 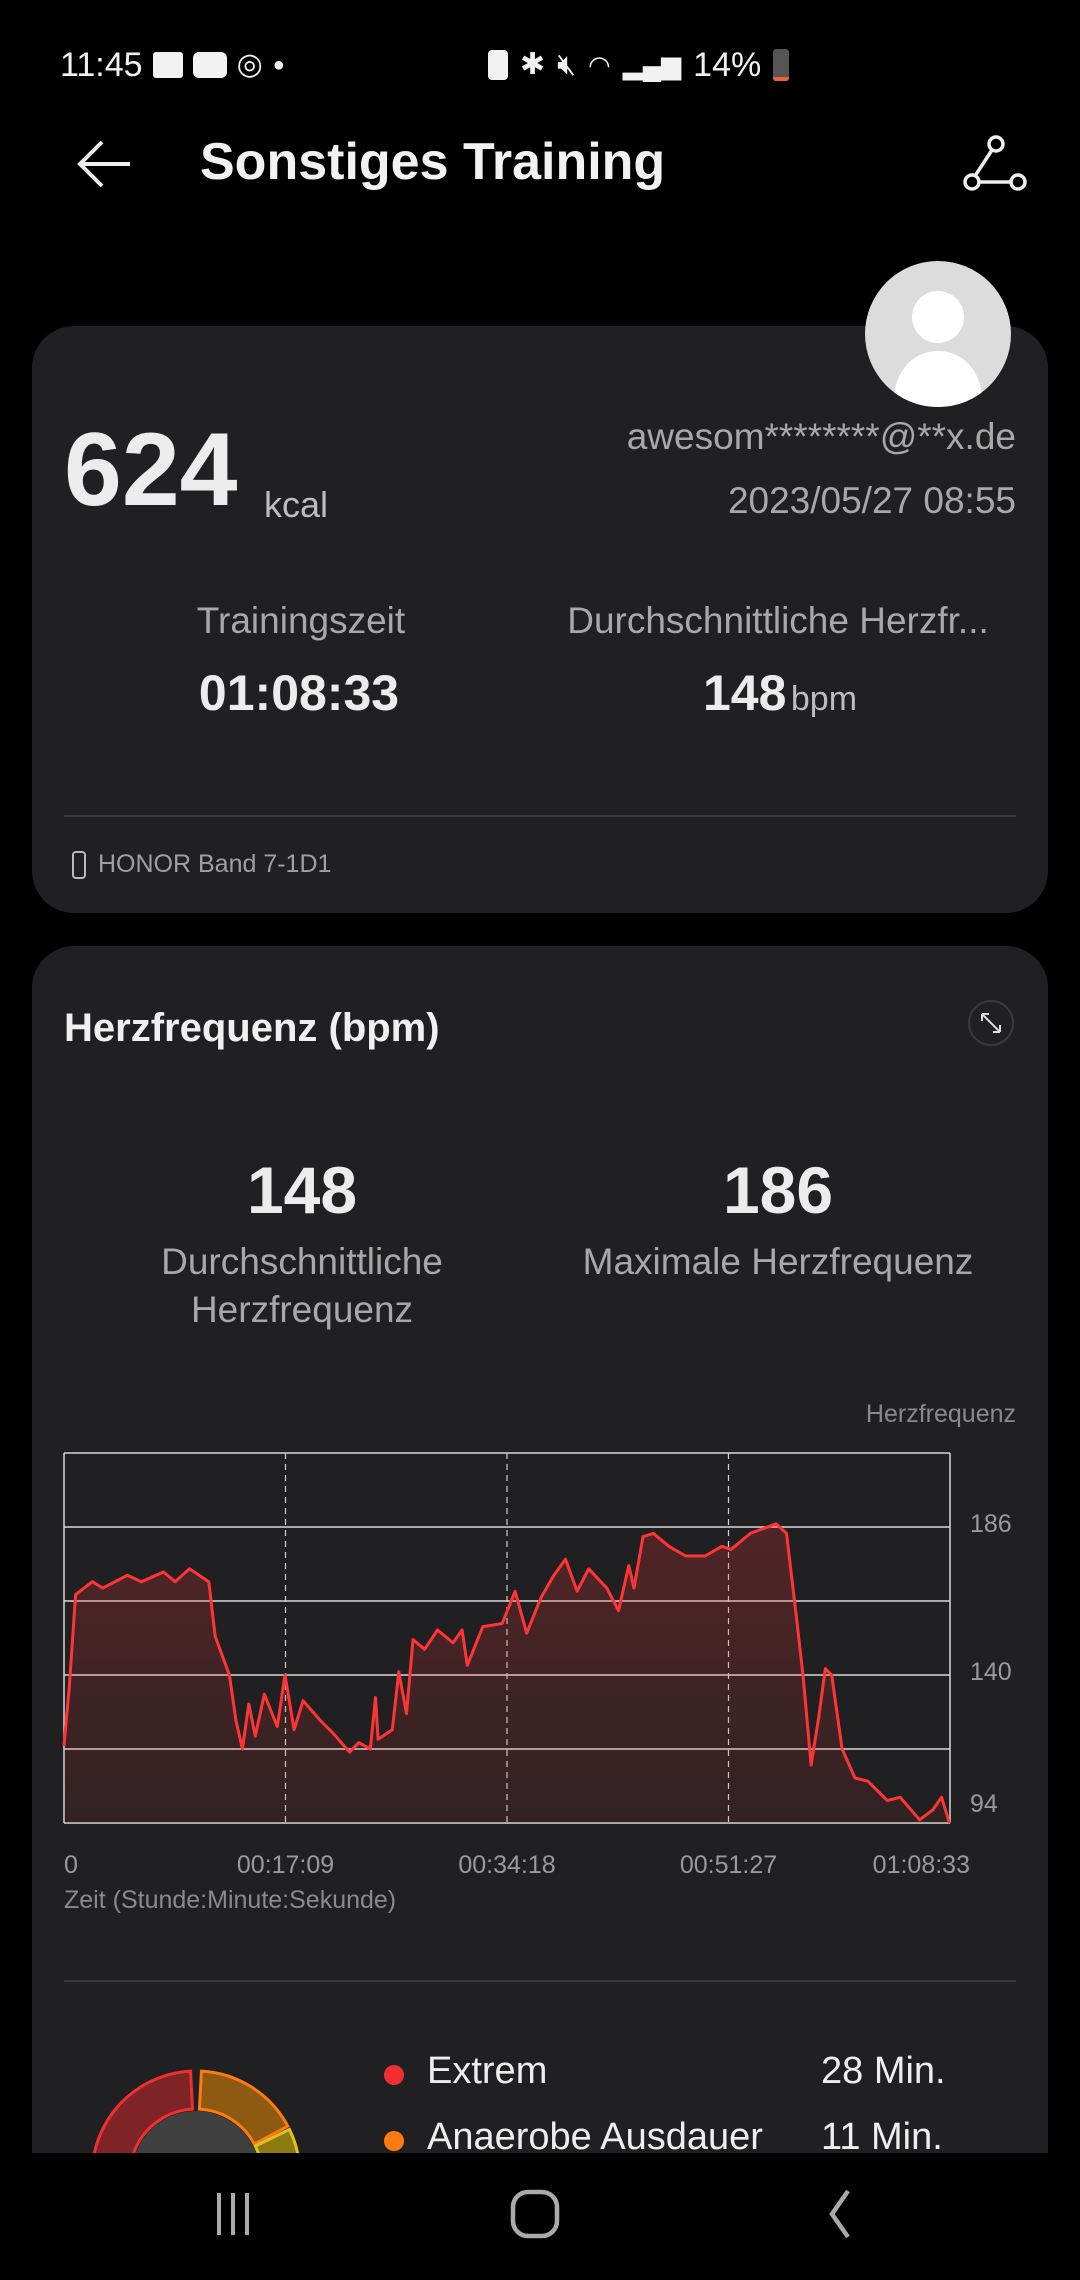 I want to click on home-icon, so click(x=535, y=2214).